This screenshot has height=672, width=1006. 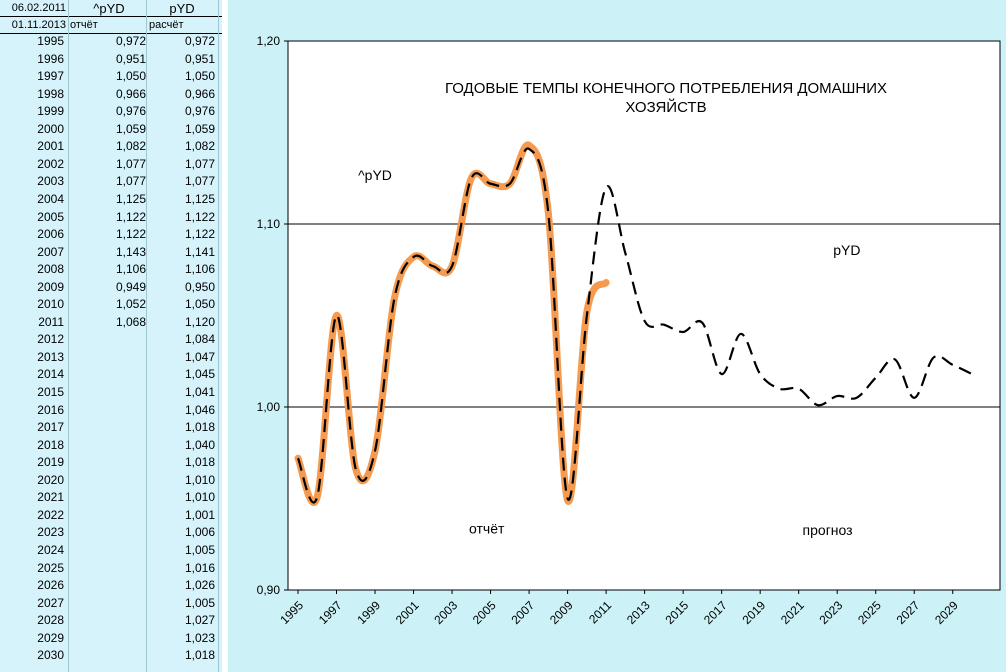 What do you see at coordinates (111, 393) in the screenshot?
I see `table-row: 2015 1,041` at bounding box center [111, 393].